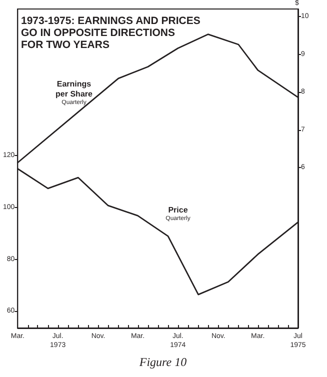  What do you see at coordinates (178, 210) in the screenshot?
I see `text: Price` at bounding box center [178, 210].